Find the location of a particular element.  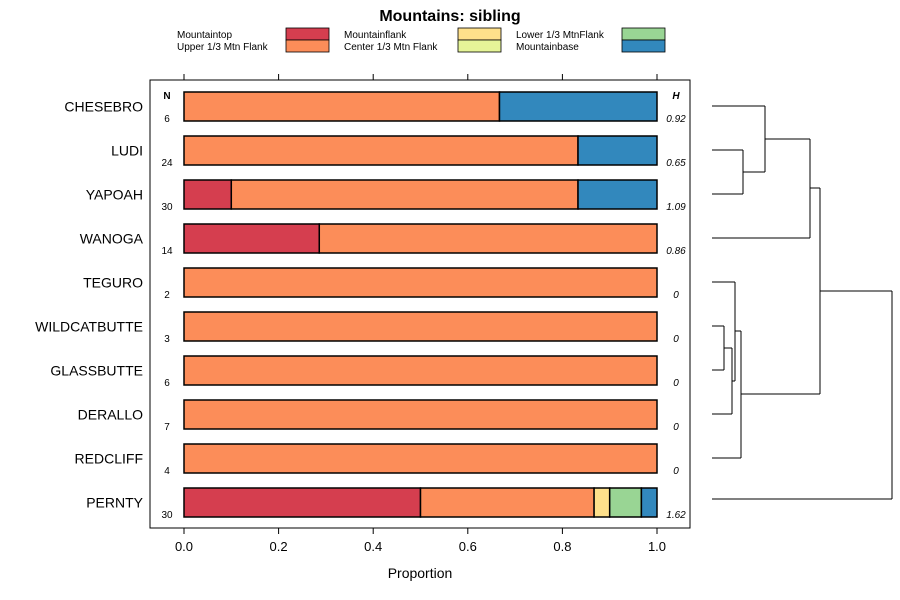

x-tick-label: 0.2 is located at coordinates (279, 546).